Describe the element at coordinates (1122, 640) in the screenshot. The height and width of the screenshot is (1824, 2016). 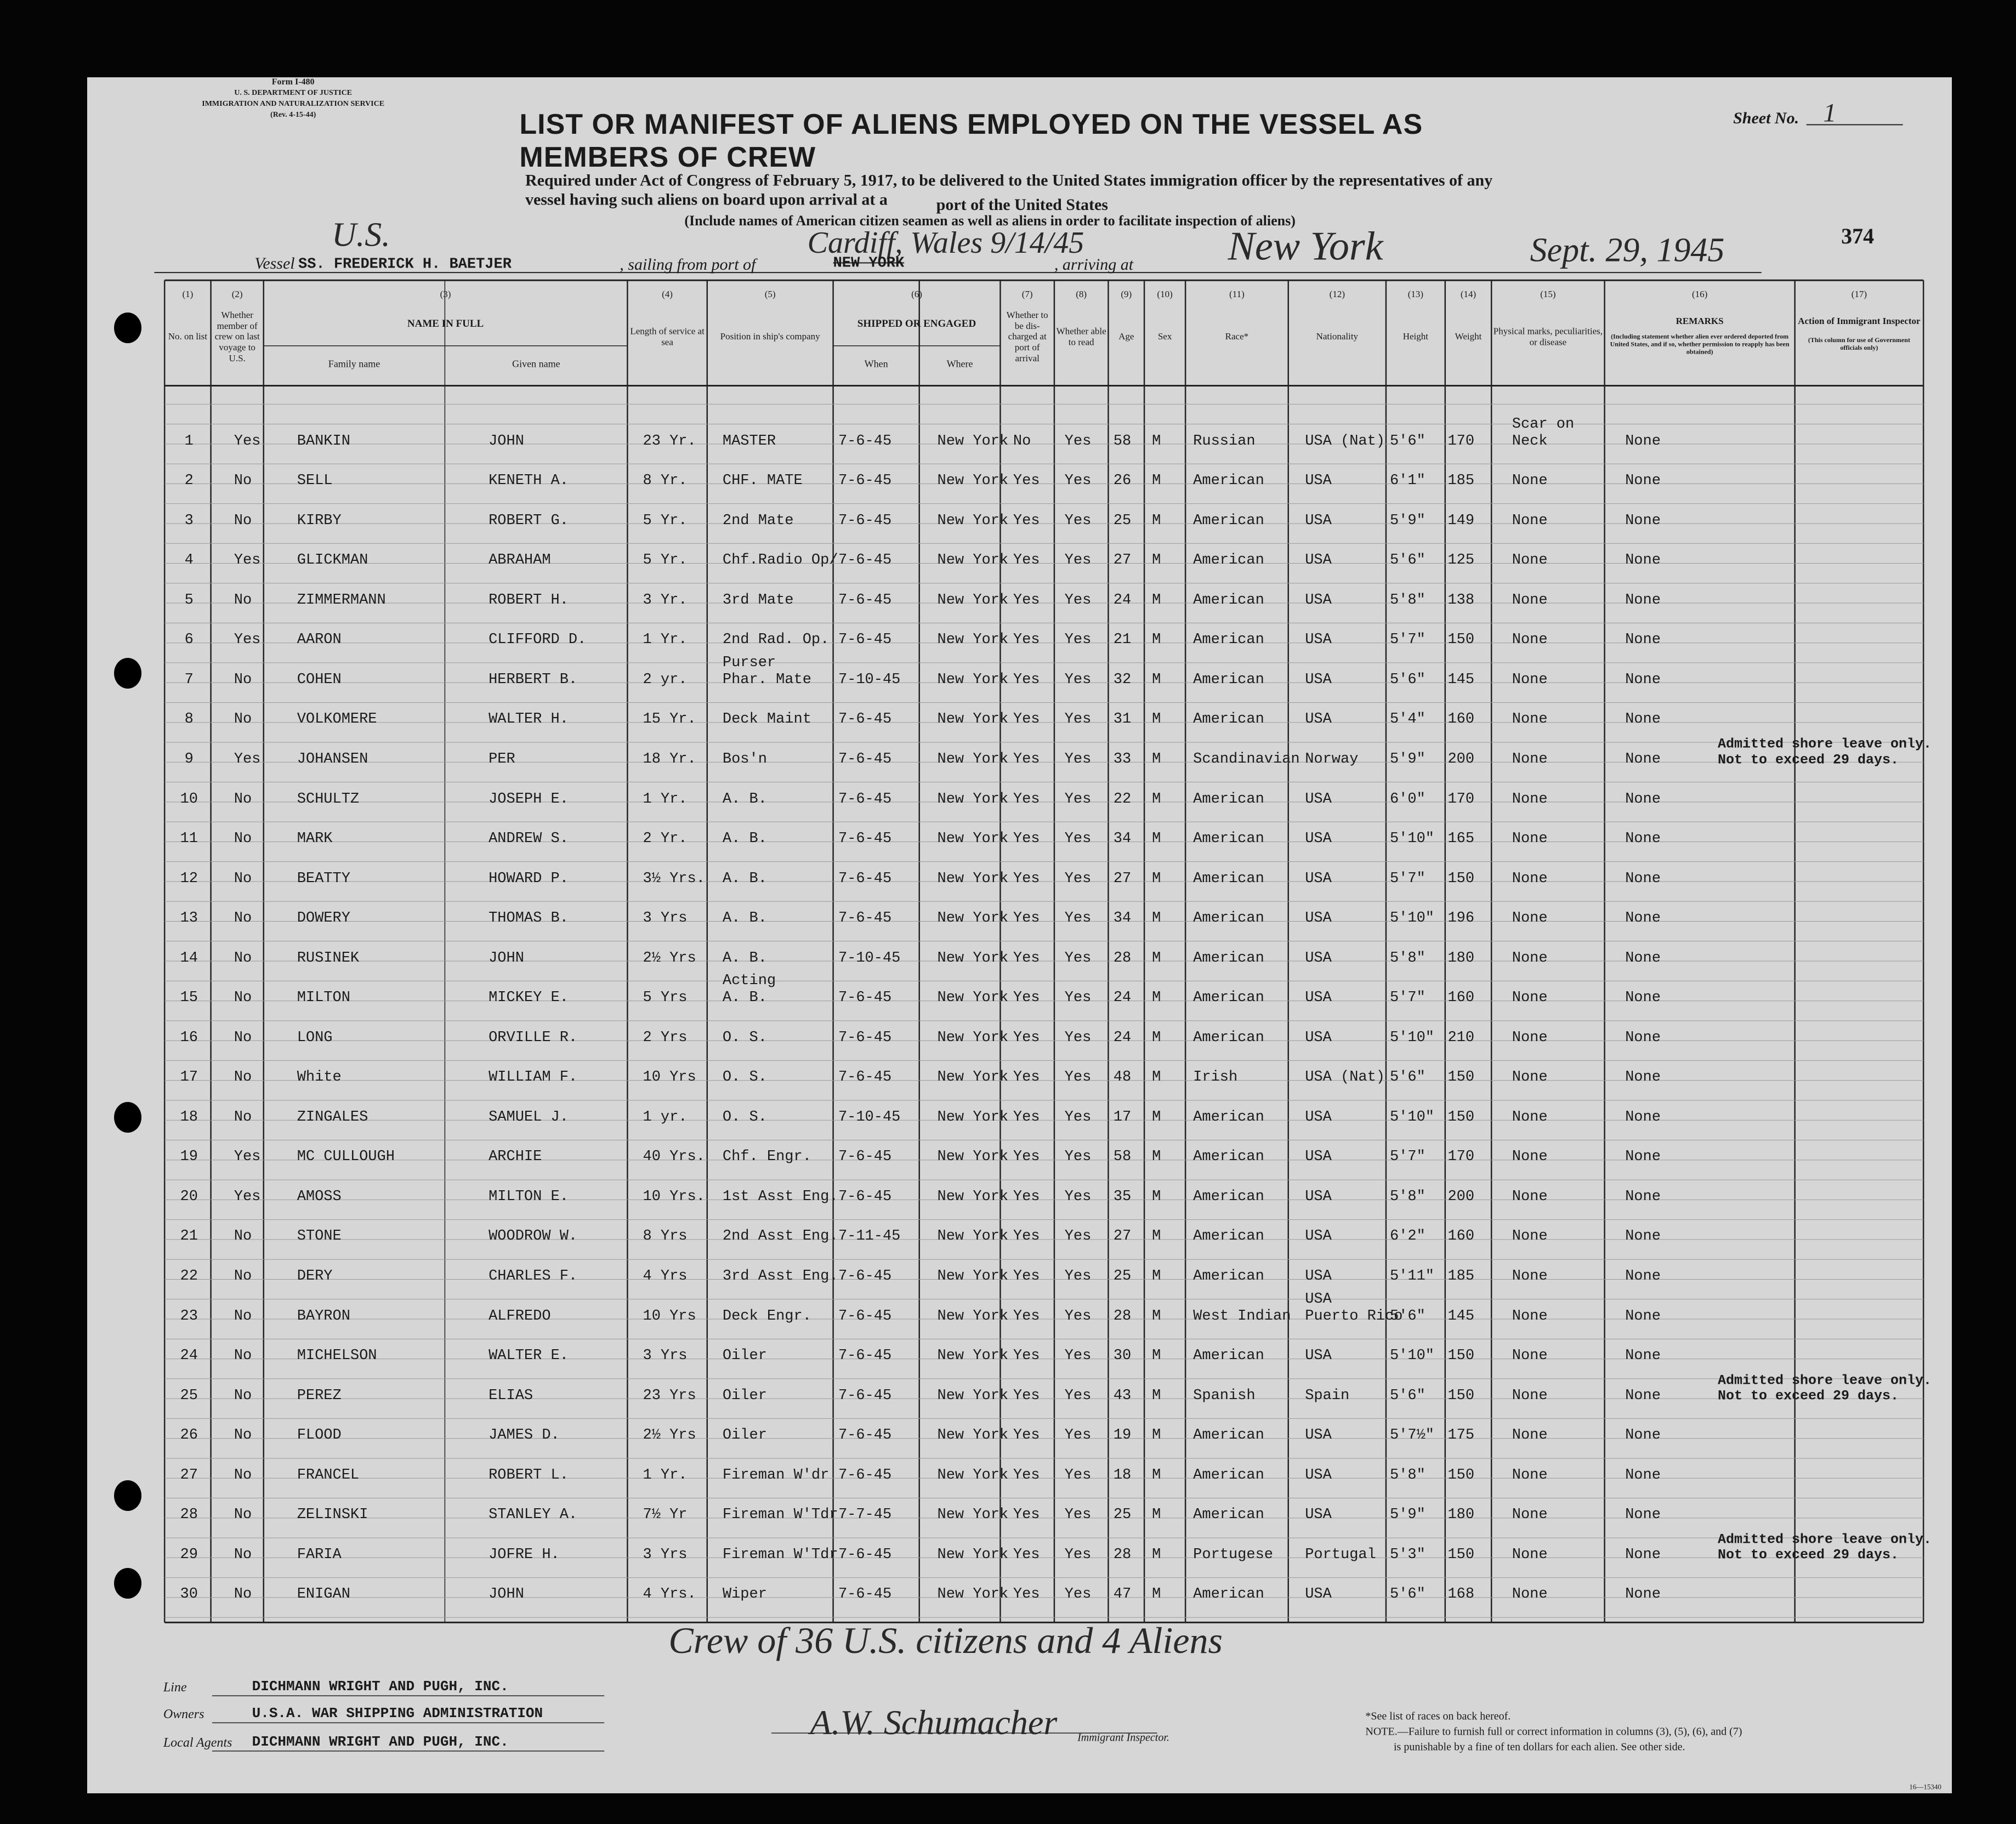
I see `cell: 21` at that location.